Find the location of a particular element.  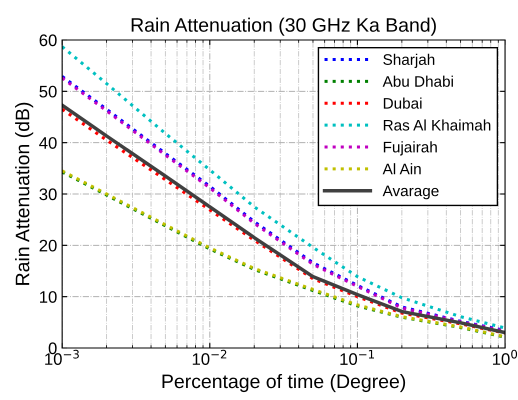

y-tick-label: 40 is located at coordinates (48, 143).